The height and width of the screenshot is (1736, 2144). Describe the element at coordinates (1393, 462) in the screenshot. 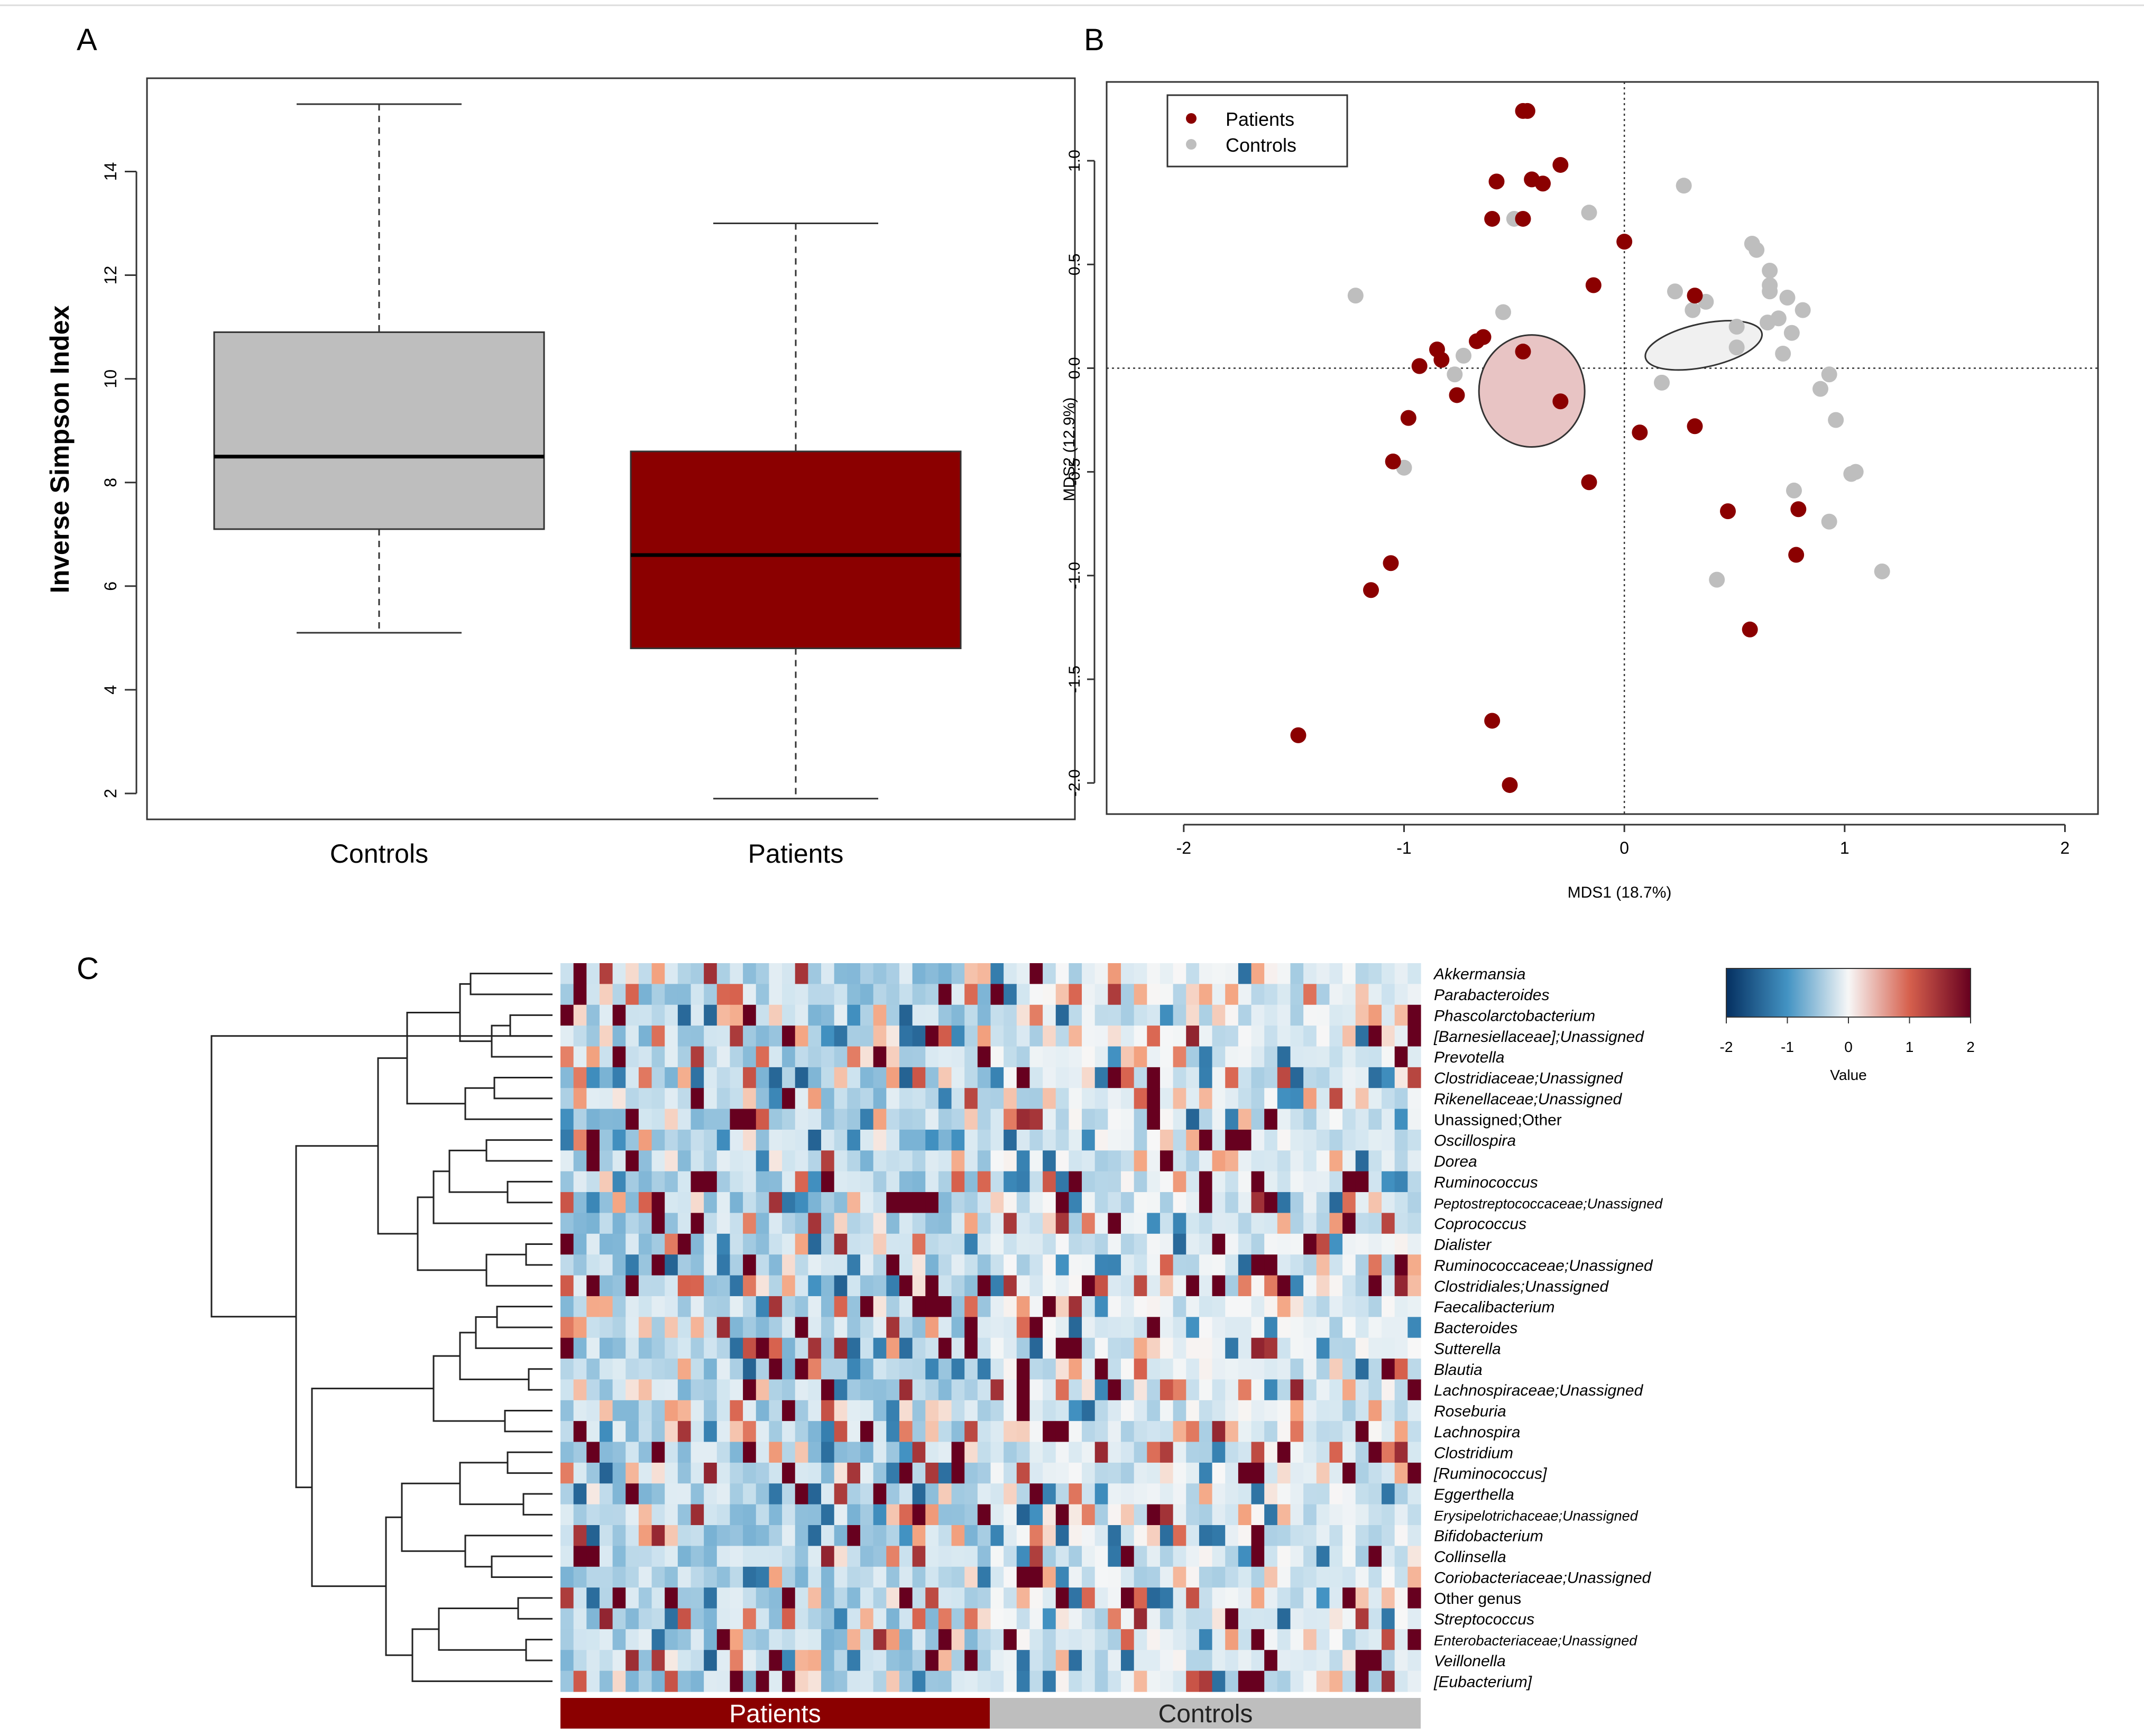

I see `point-patients` at that location.